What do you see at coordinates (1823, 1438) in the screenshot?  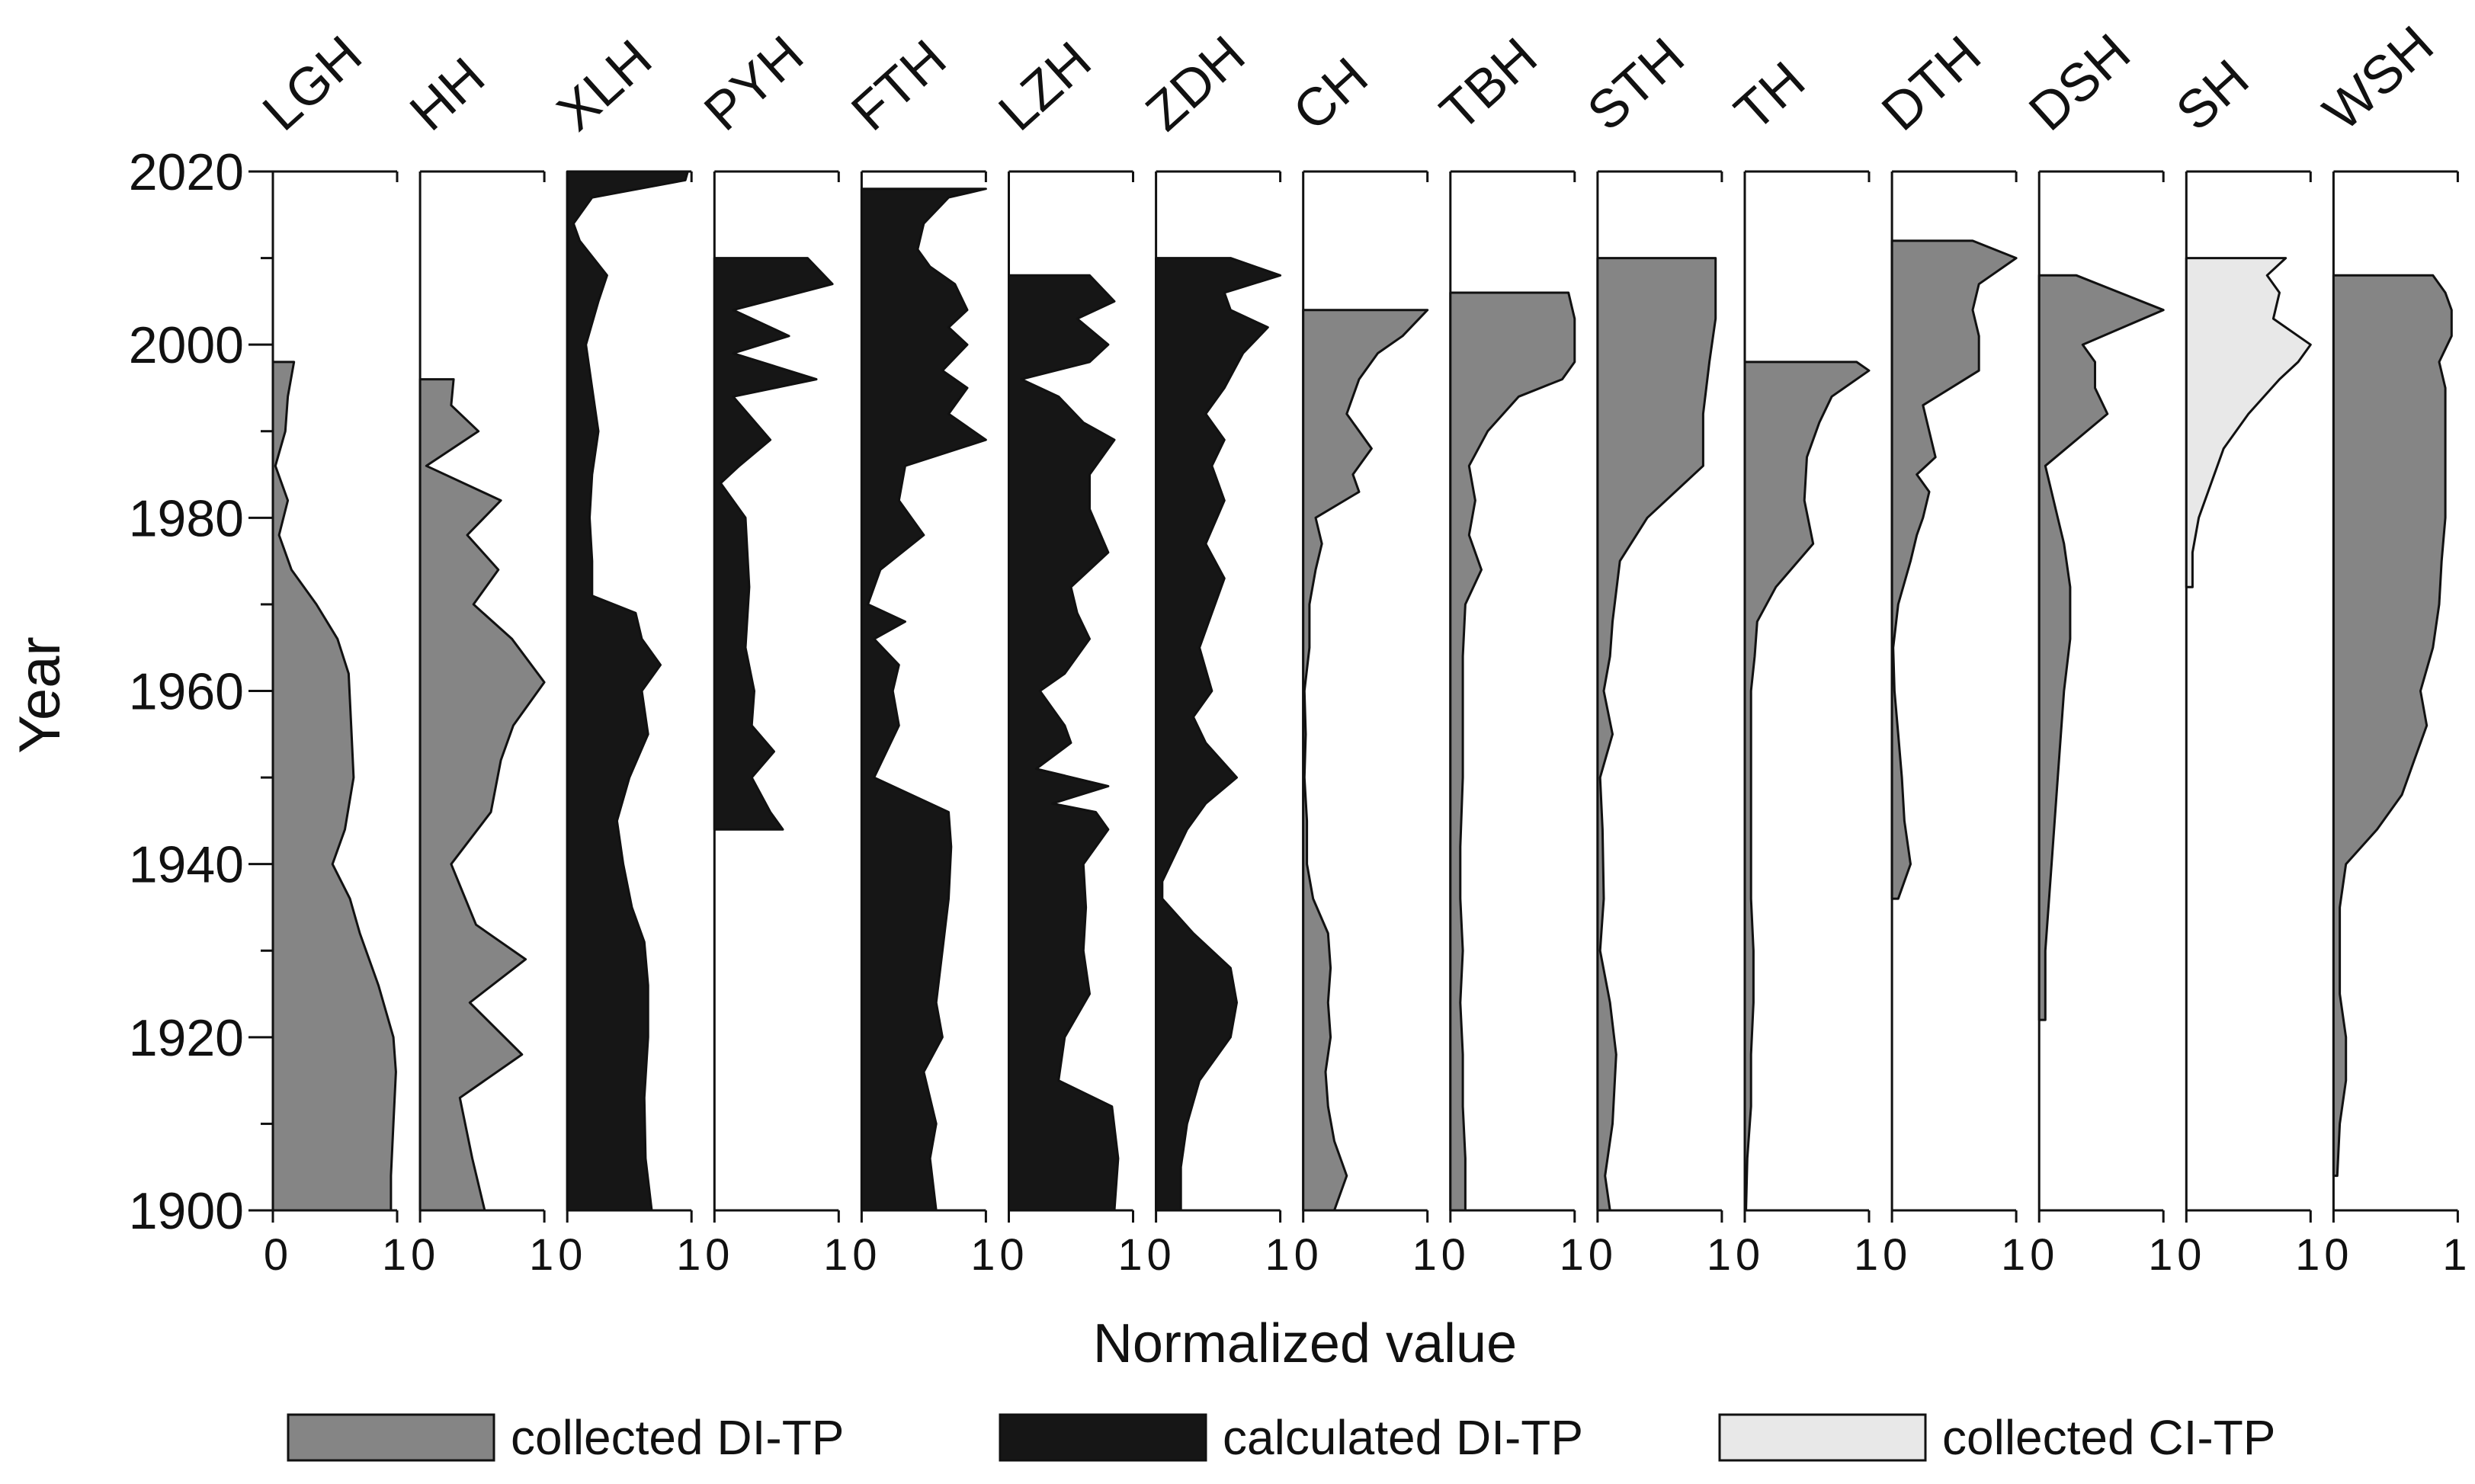 I see `legend-swatch-collected_ci` at bounding box center [1823, 1438].